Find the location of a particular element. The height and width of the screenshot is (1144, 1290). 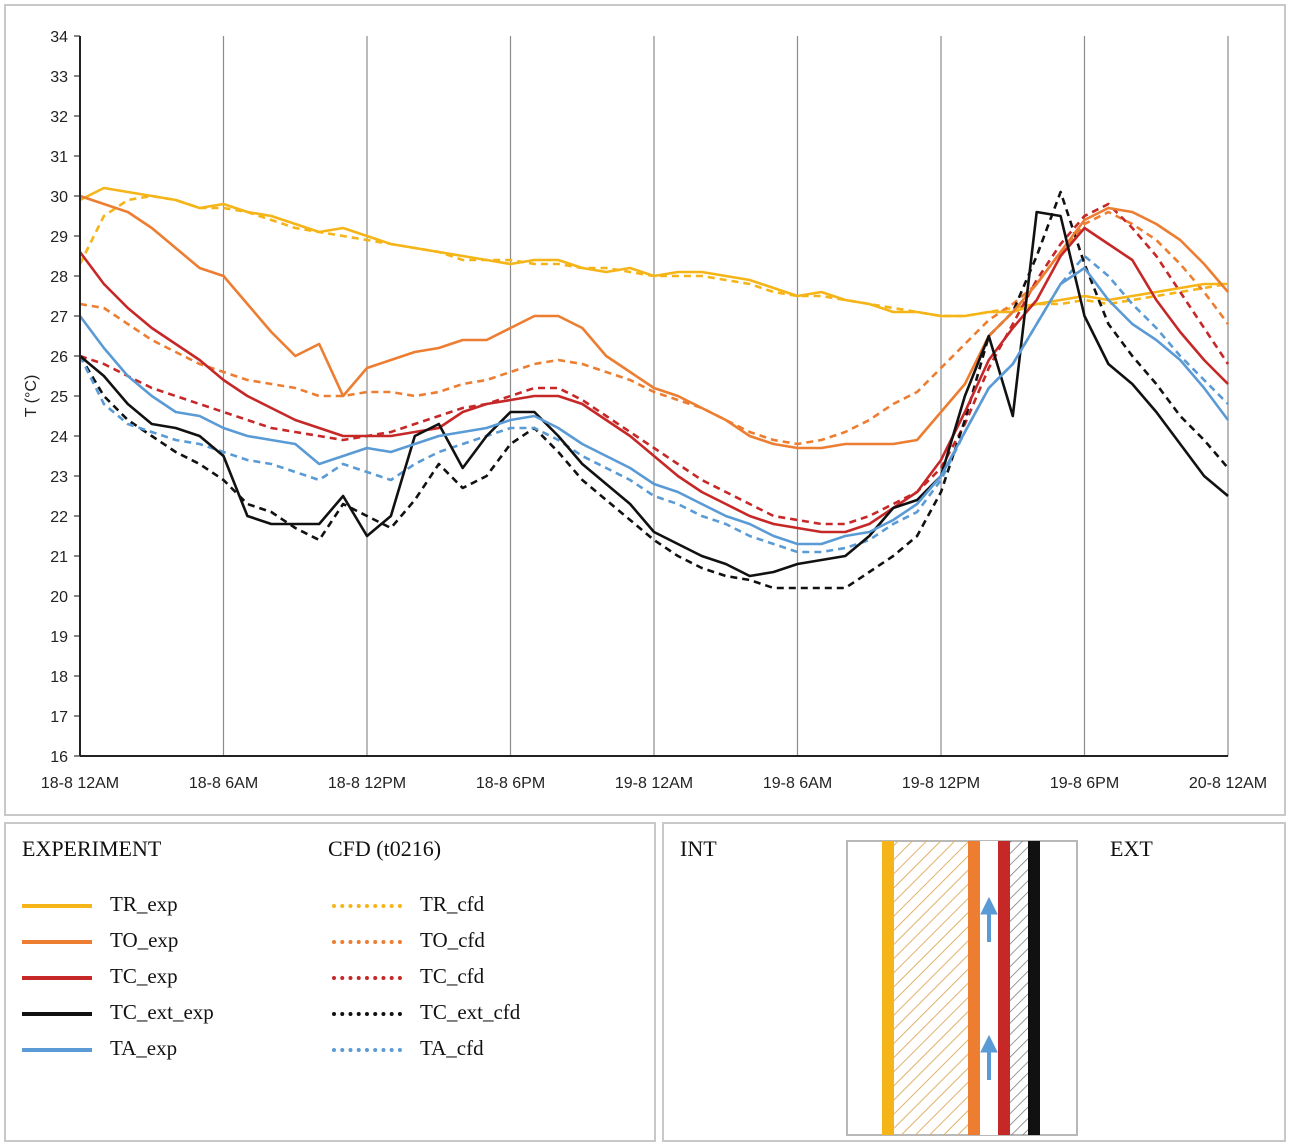

y-tick-label: 24 is located at coordinates (59, 437).